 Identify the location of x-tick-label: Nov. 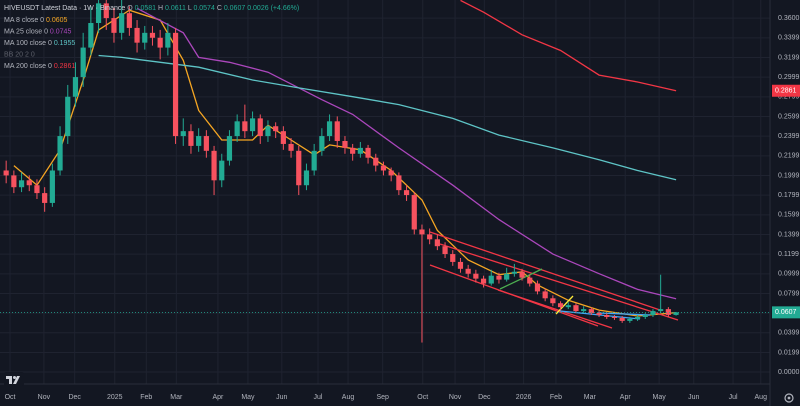
(44, 397).